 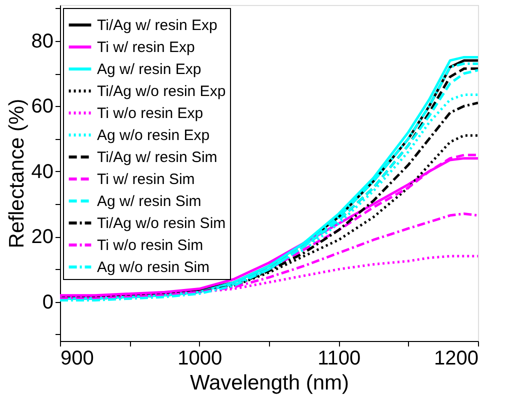 What do you see at coordinates (149, 69) in the screenshot?
I see `legend-label: Ag w/ resin Exp` at bounding box center [149, 69].